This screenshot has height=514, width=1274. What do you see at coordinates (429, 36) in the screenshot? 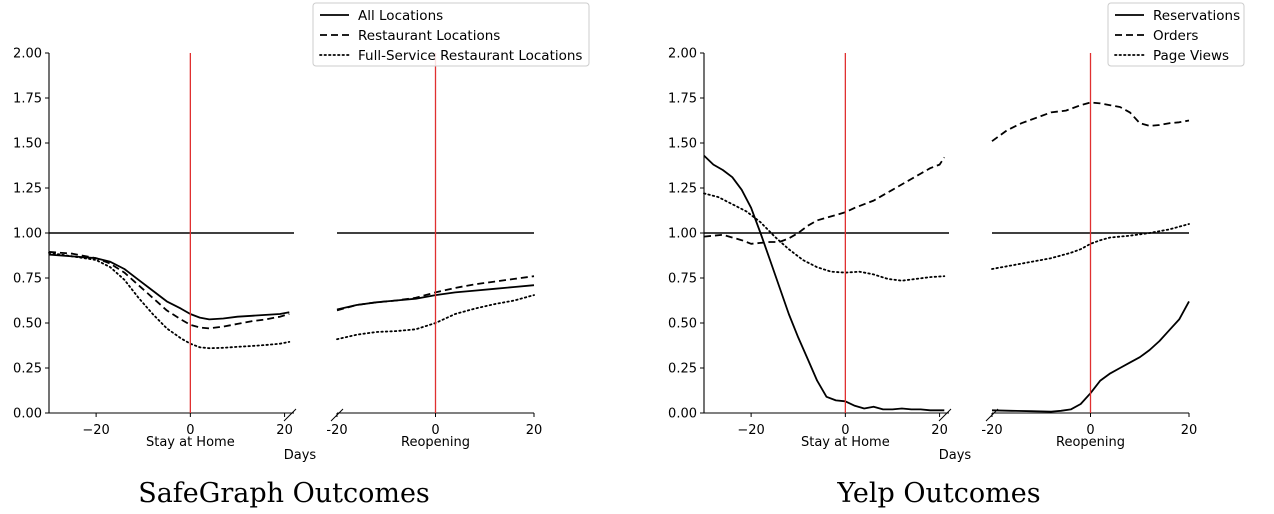
I see `legend-label: Restaurant Locations` at bounding box center [429, 36].